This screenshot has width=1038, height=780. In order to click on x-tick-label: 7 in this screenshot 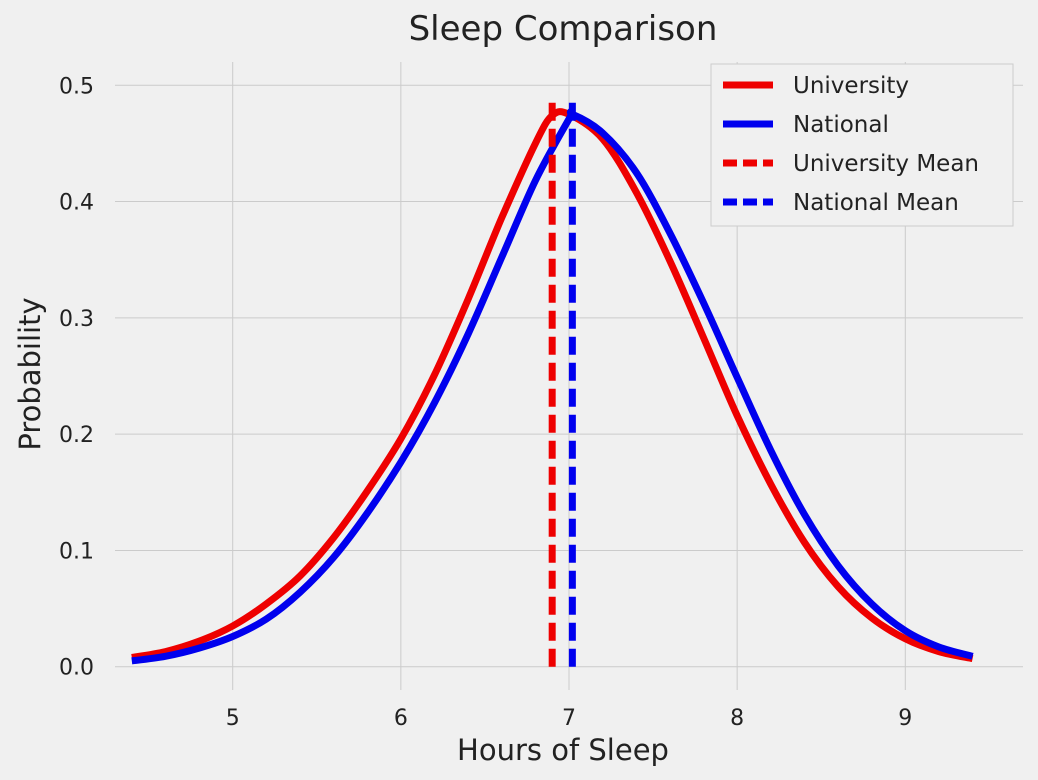, I will do `click(569, 718)`.